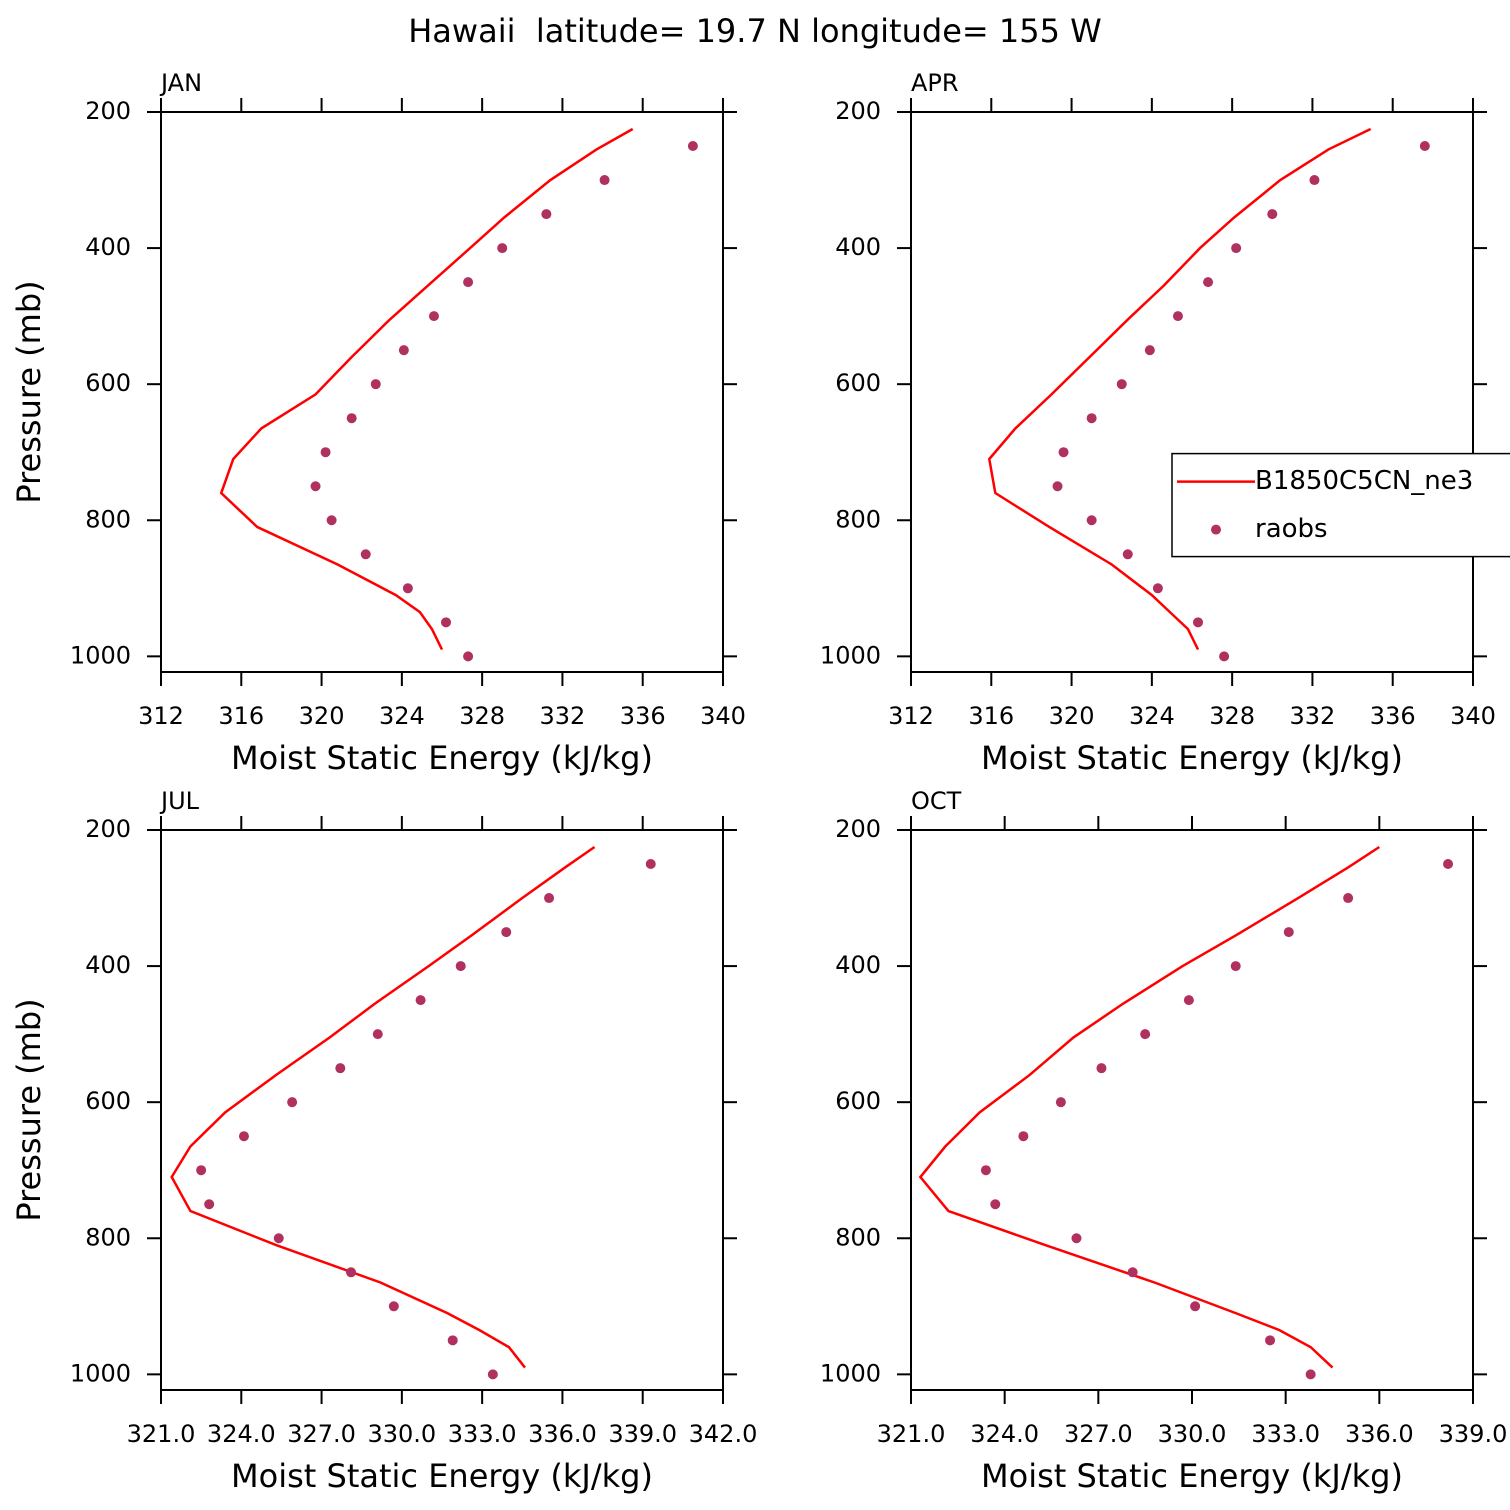  Describe the element at coordinates (180, 83) in the screenshot. I see `panel-title: JAN` at that location.